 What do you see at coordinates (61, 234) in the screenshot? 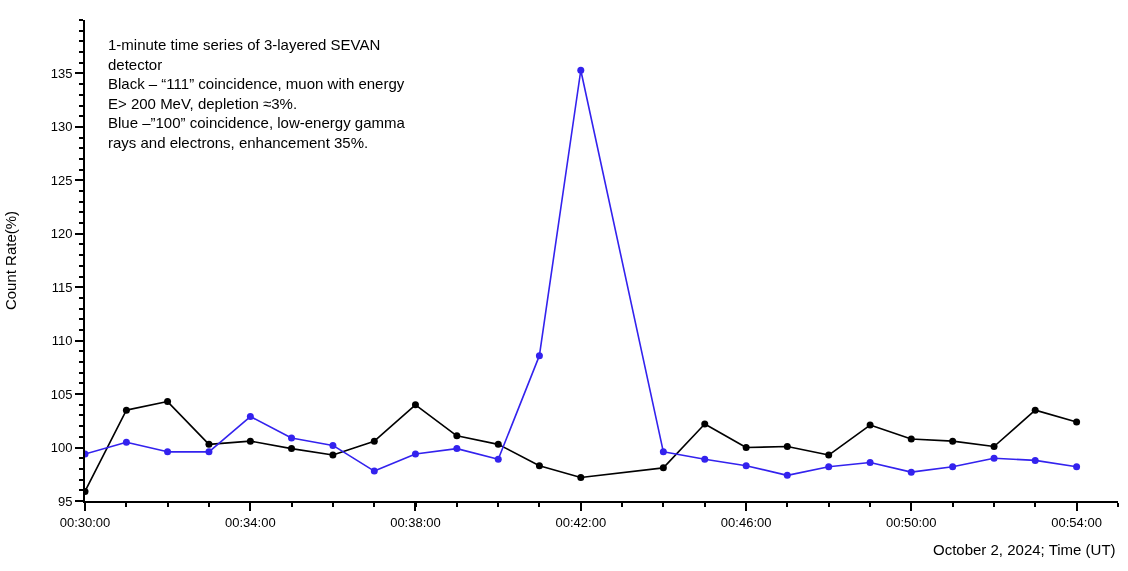
I see `y-tick-label: 120` at bounding box center [61, 234].